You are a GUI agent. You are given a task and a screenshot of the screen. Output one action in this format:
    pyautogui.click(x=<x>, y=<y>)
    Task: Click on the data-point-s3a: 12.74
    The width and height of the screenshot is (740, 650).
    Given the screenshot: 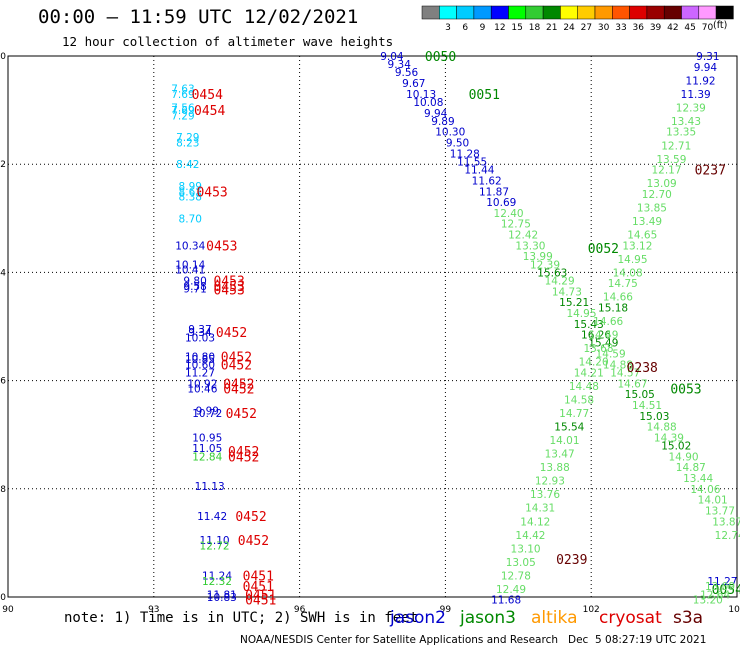 What is the action you would take?
    pyautogui.click(x=727, y=536)
    